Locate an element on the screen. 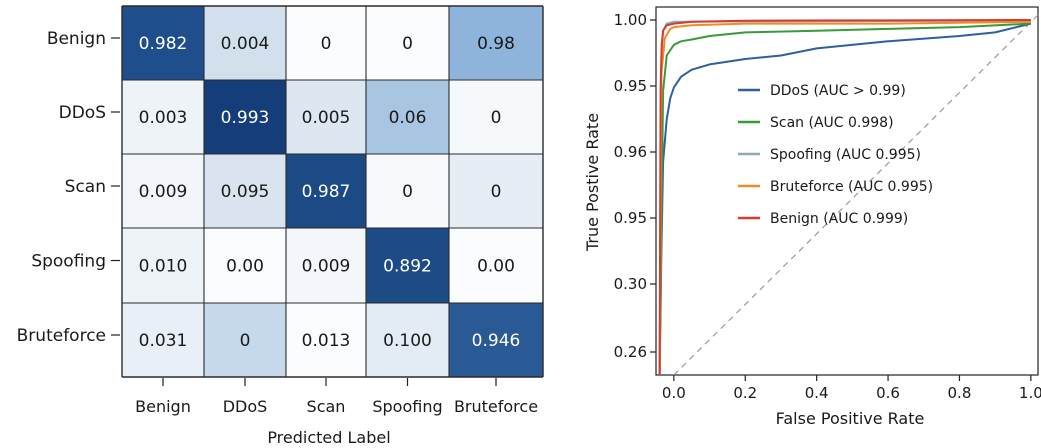  cm-cell-value: 0.013 is located at coordinates (326, 341).